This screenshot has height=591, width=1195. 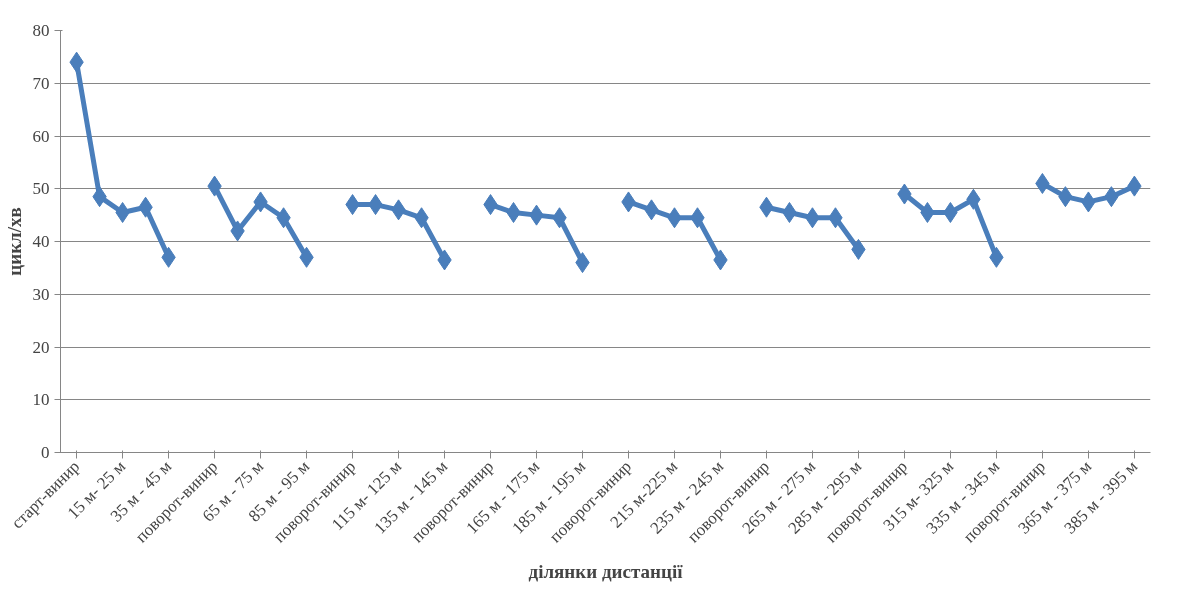 I want to click on y-axis-title: цикл/хв, so click(x=14, y=241).